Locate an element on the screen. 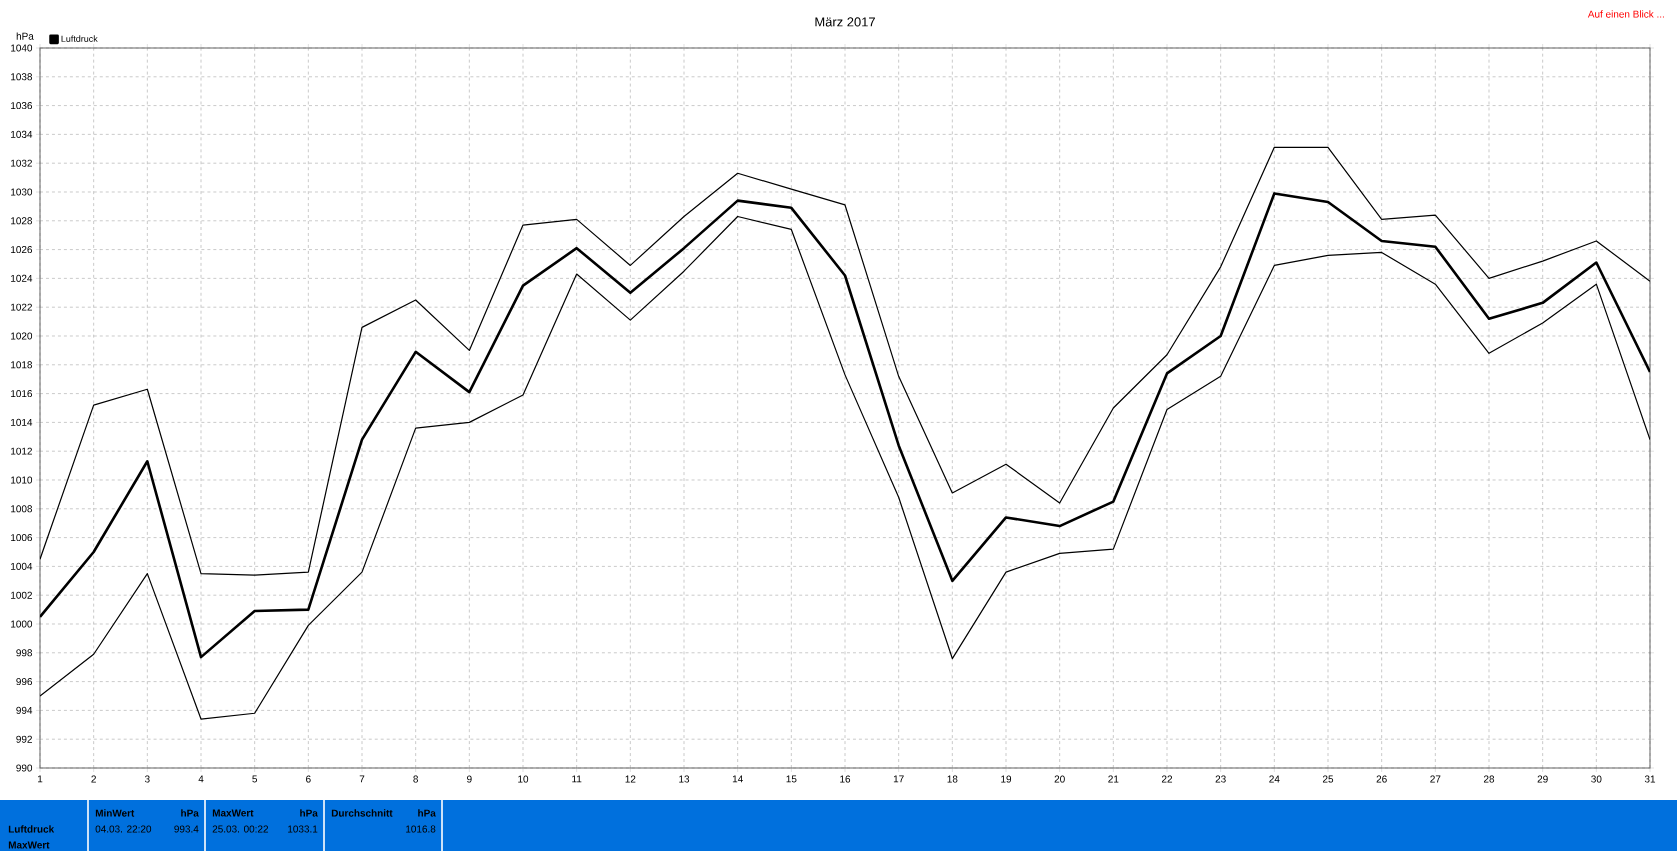 This screenshot has height=851, width=1677. x-tick-label: 4 is located at coordinates (201, 779).